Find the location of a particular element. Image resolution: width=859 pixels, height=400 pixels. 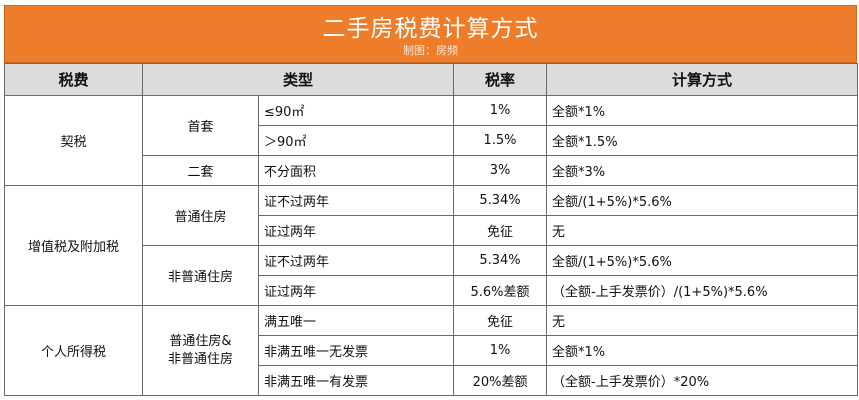

tax-name: 个人所得税 is located at coordinates (73, 350).